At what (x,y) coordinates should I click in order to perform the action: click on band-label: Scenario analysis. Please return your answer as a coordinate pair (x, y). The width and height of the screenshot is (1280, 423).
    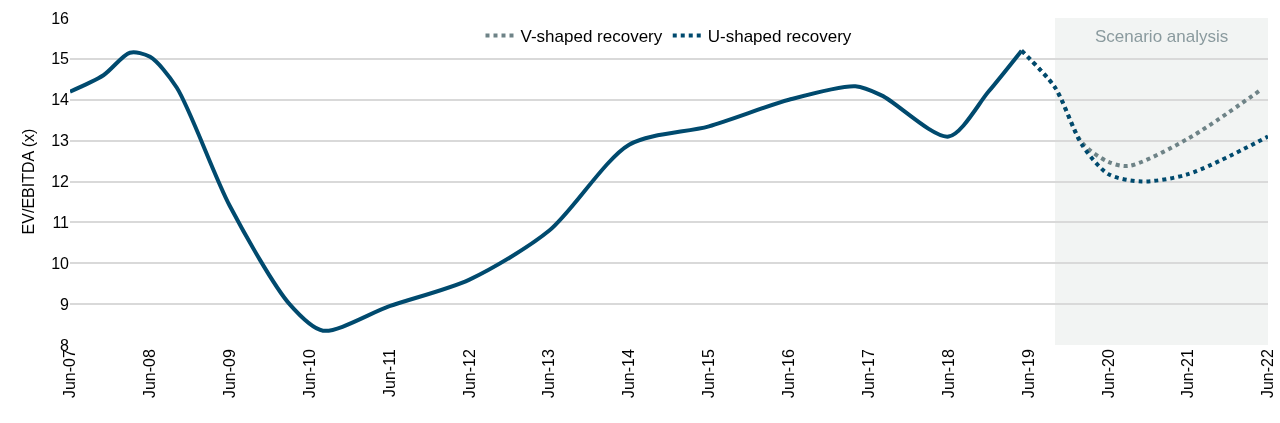
    Looking at the image, I should click on (1162, 36).